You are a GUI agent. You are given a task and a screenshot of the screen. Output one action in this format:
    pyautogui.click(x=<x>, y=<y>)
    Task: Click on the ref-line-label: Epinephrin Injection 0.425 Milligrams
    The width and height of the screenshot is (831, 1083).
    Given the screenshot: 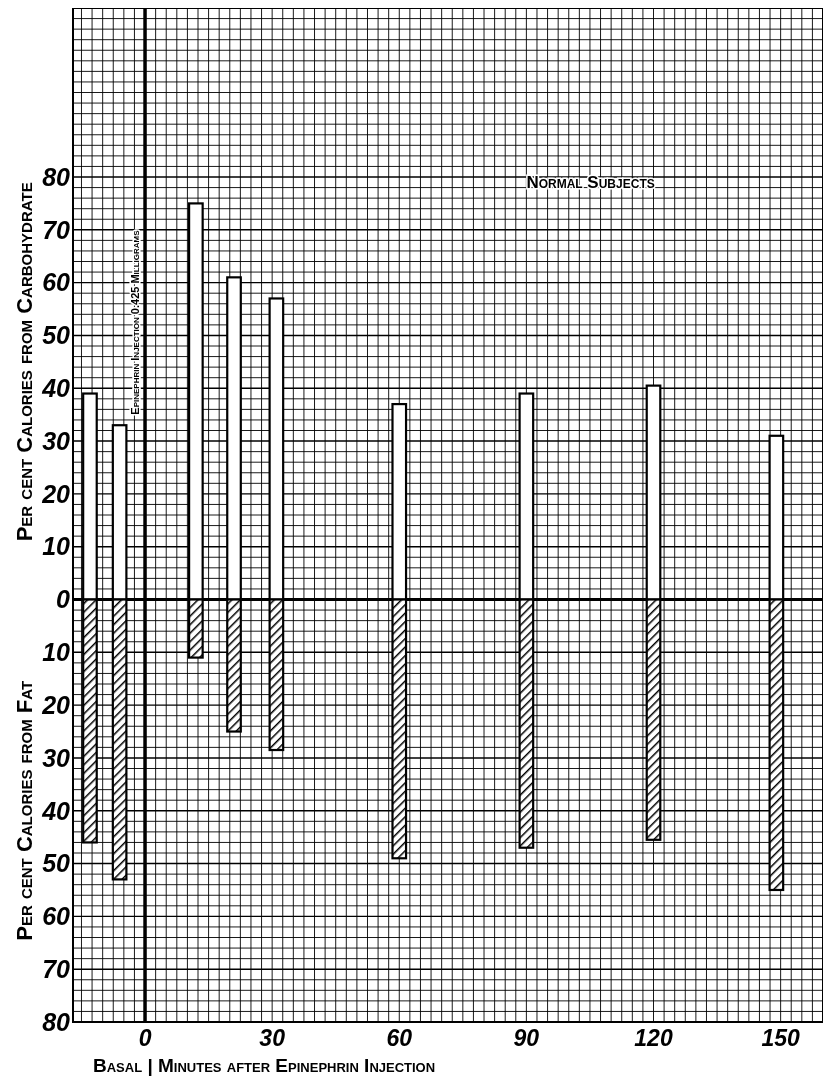 What is the action you would take?
    pyautogui.click(x=135, y=322)
    